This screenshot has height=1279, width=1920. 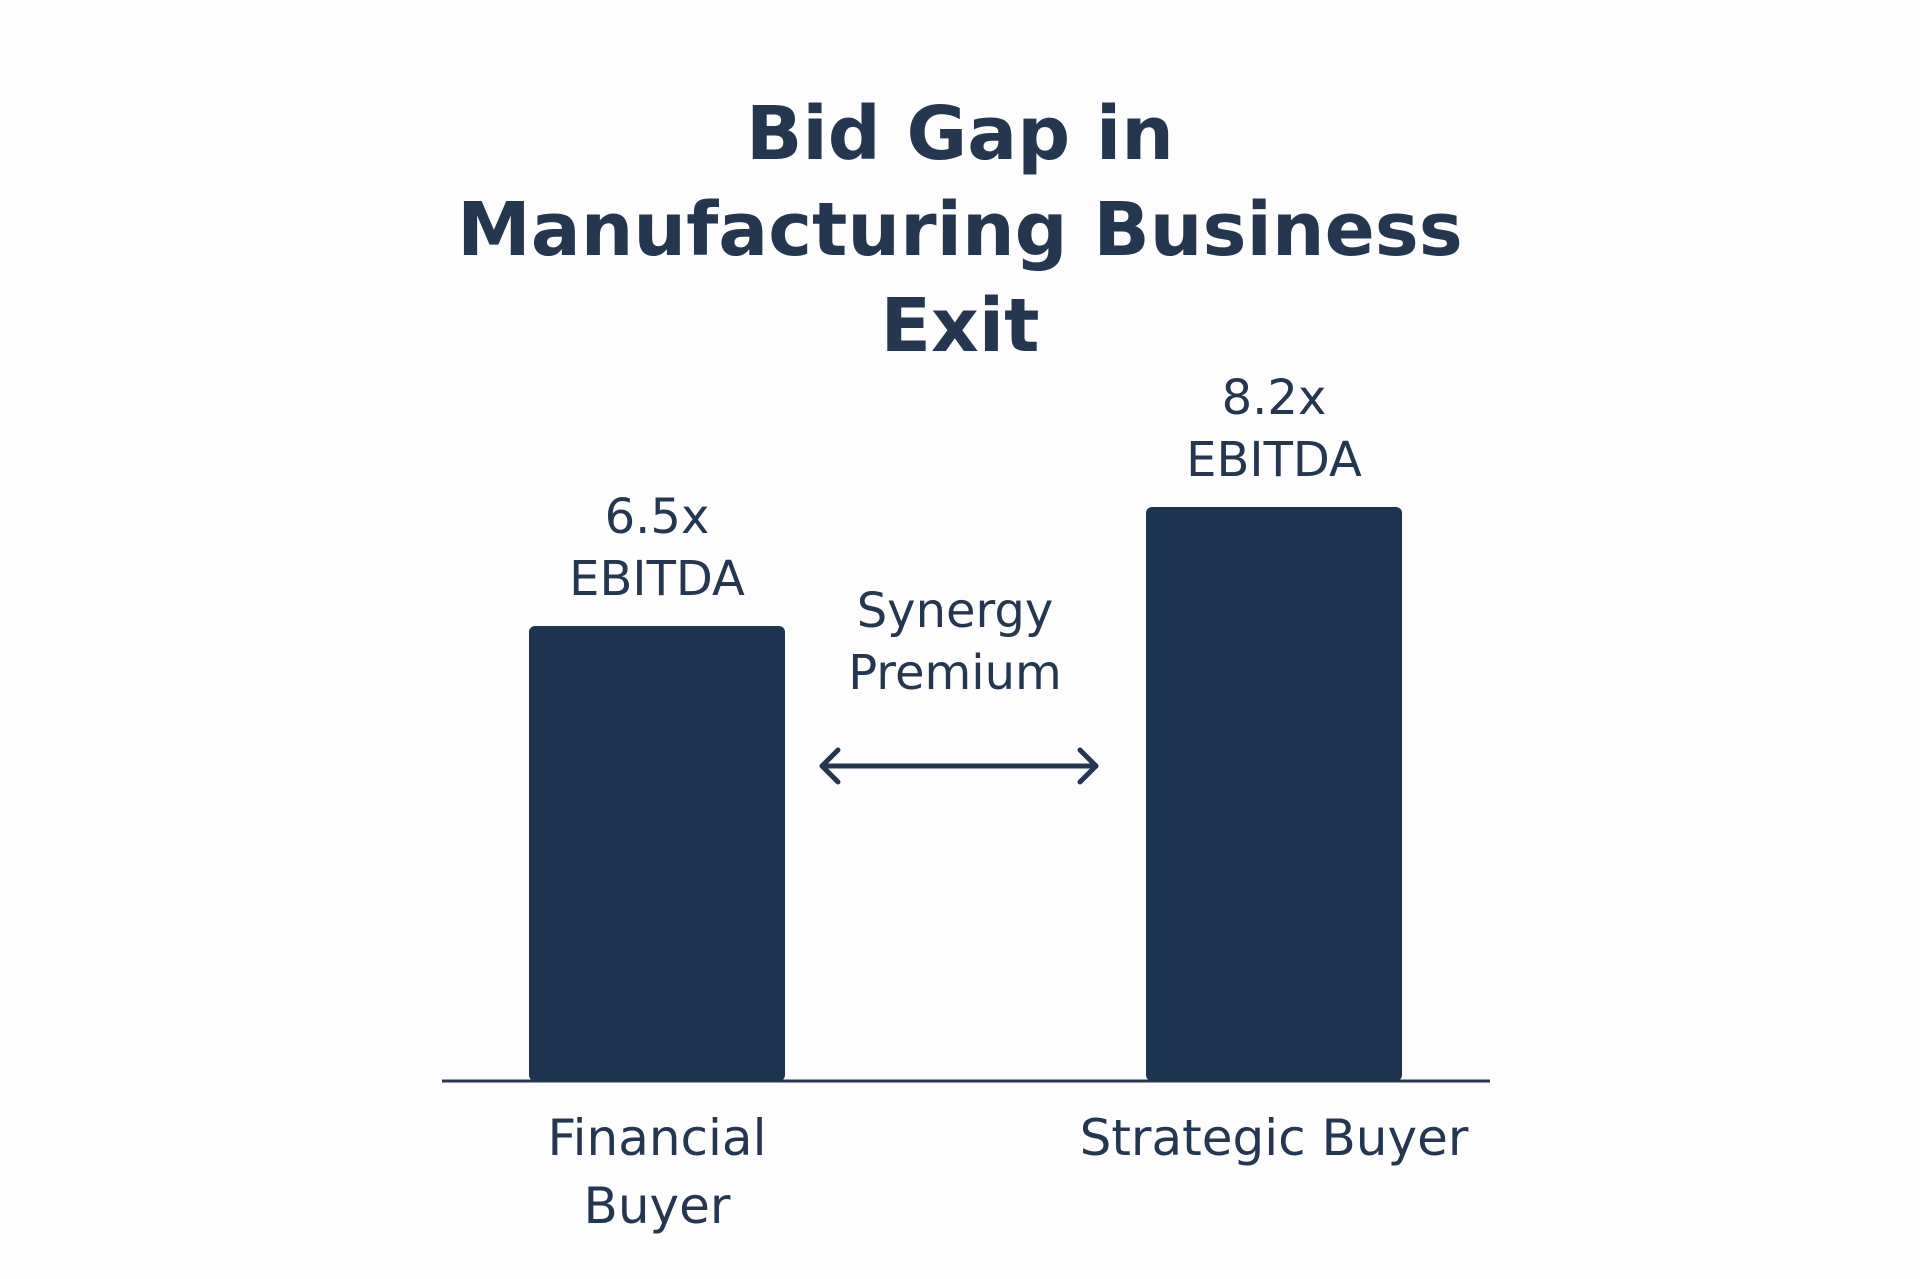 What do you see at coordinates (657, 548) in the screenshot?
I see `value-label: 6.5x EBITDA` at bounding box center [657, 548].